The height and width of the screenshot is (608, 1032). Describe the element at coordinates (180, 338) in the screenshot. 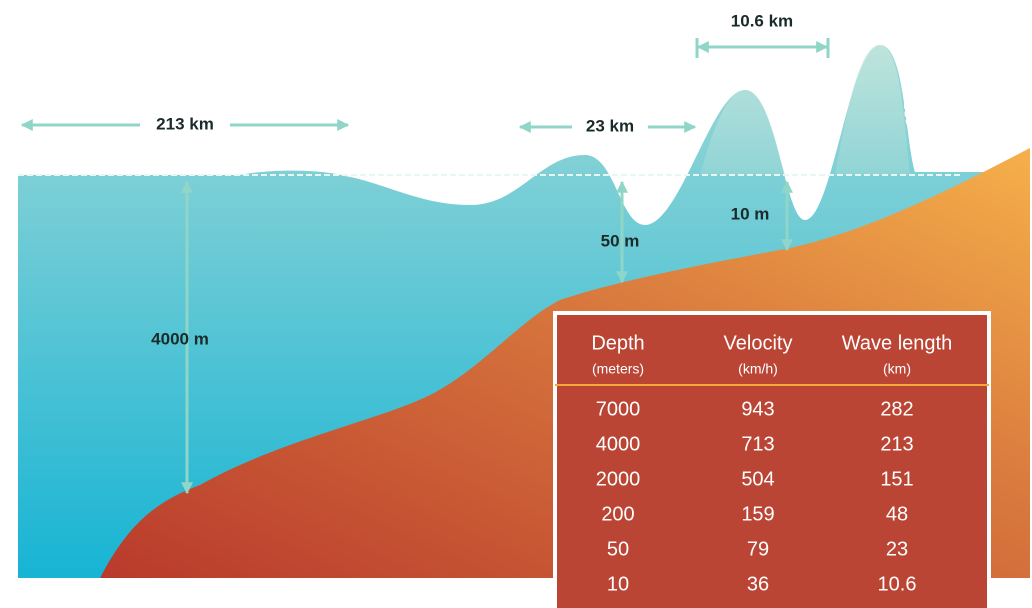

I see `depth-label: 4000 m` at that location.